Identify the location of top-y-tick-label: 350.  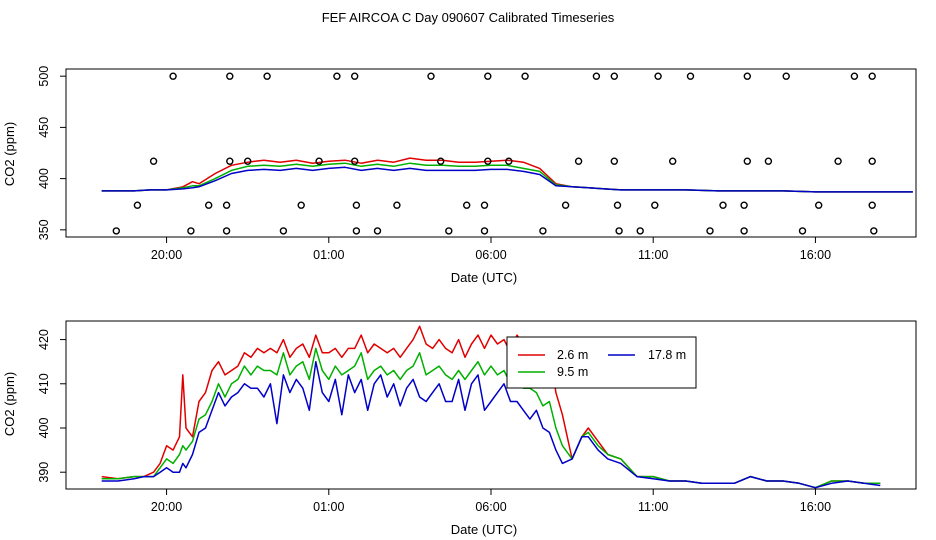
(44, 229).